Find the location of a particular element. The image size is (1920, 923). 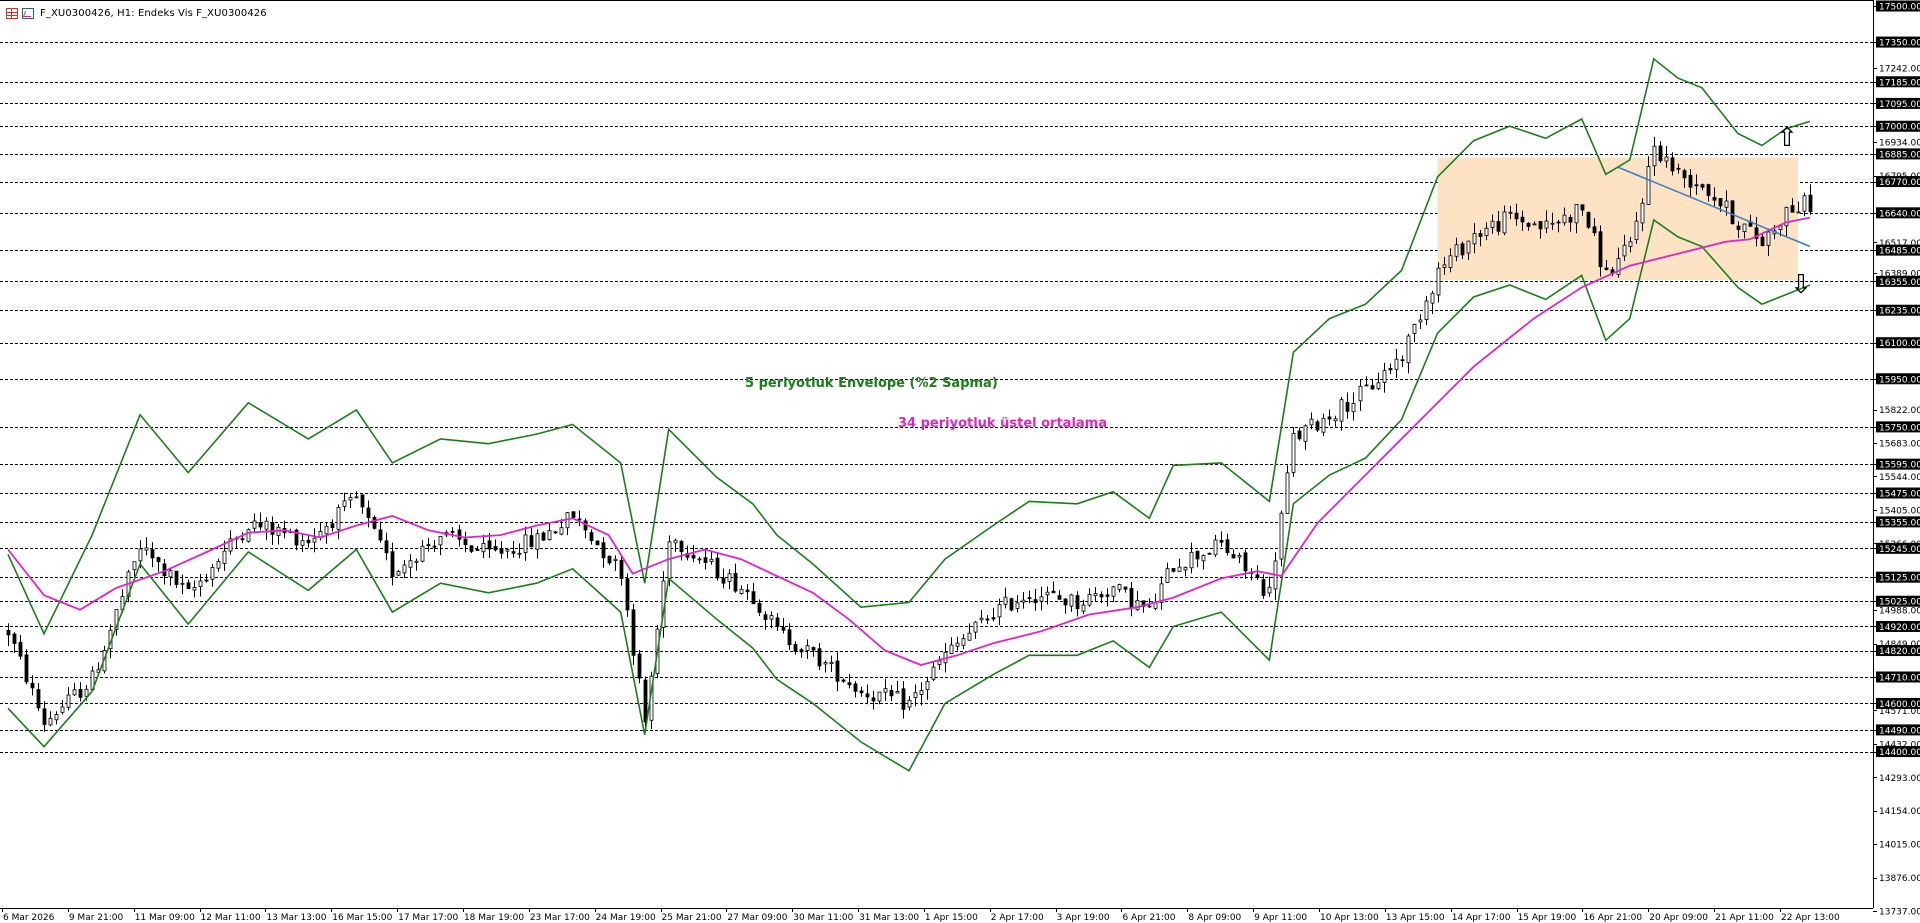

chart-icon is located at coordinates (28, 13).